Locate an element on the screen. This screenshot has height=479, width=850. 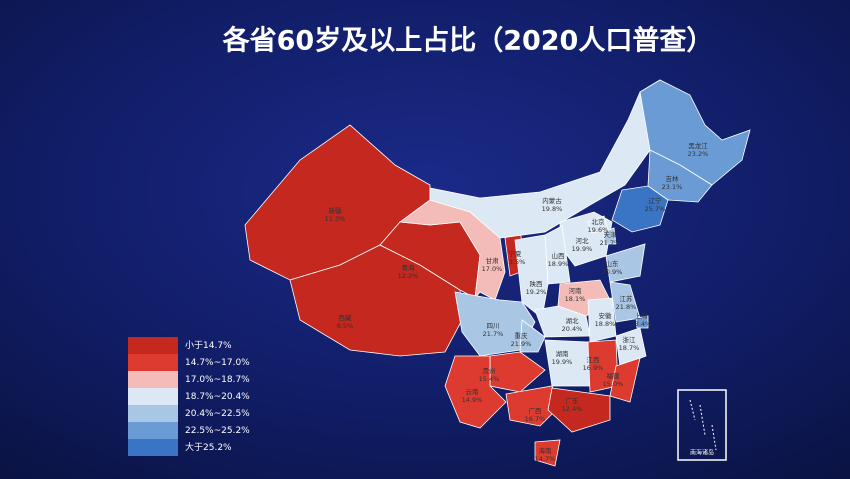
province-name: 广东 is located at coordinates (573, 400).